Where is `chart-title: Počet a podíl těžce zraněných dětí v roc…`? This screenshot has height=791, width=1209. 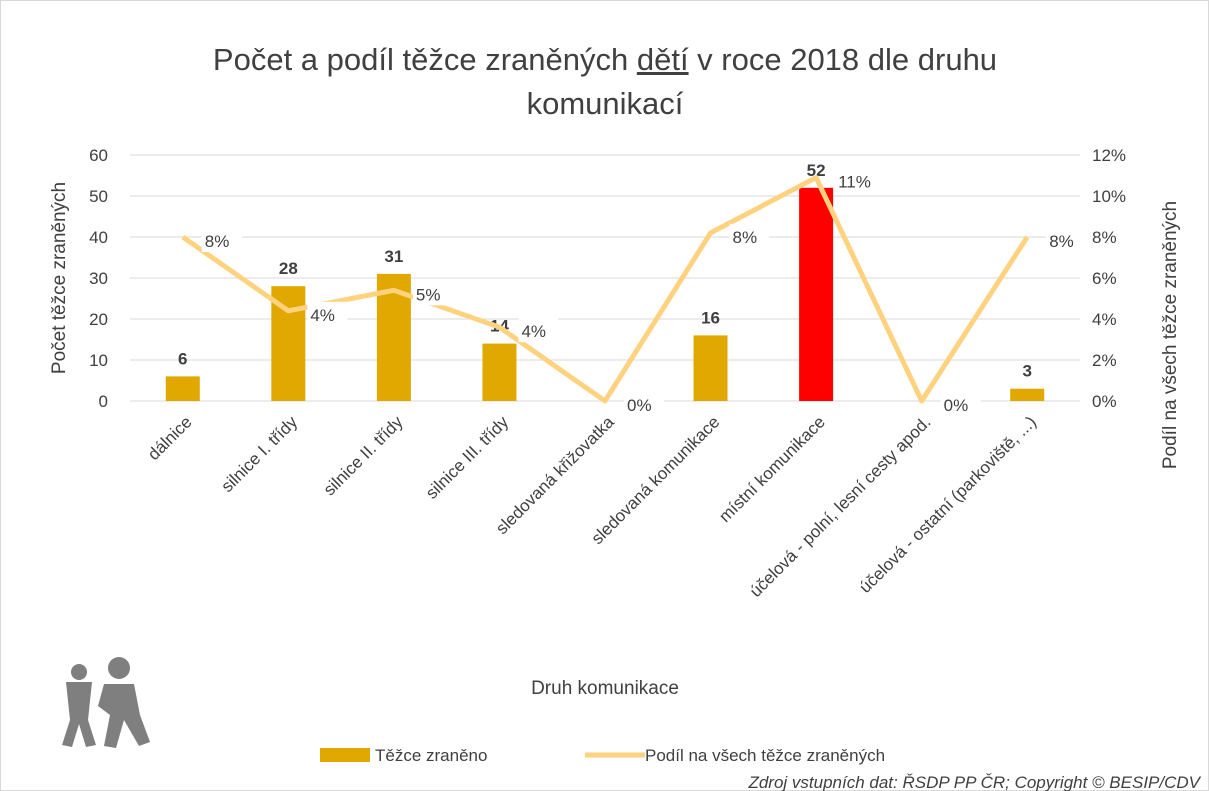 chart-title: Počet a podíl těžce zraněných dětí v roc… is located at coordinates (605, 82).